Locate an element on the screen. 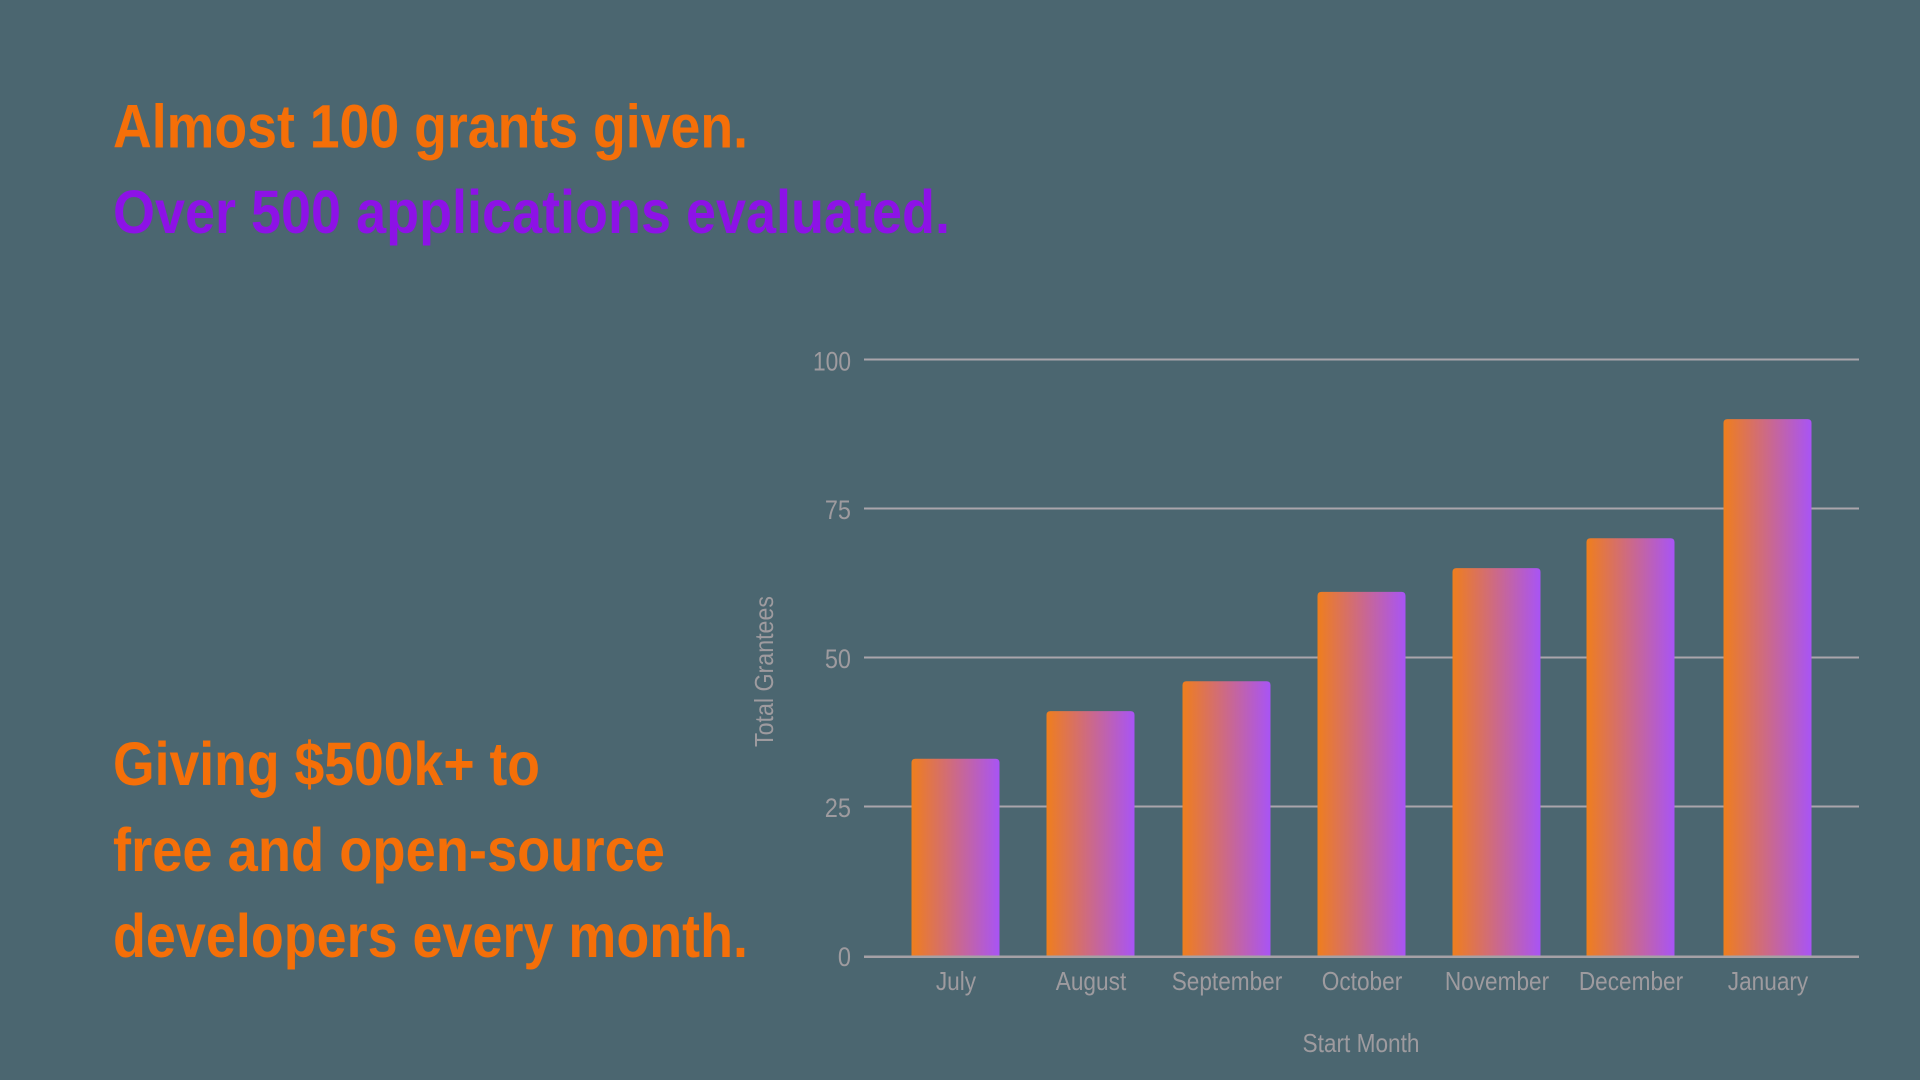 The width and height of the screenshot is (1920, 1080). svg-text: Total Grantees is located at coordinates (764, 671).